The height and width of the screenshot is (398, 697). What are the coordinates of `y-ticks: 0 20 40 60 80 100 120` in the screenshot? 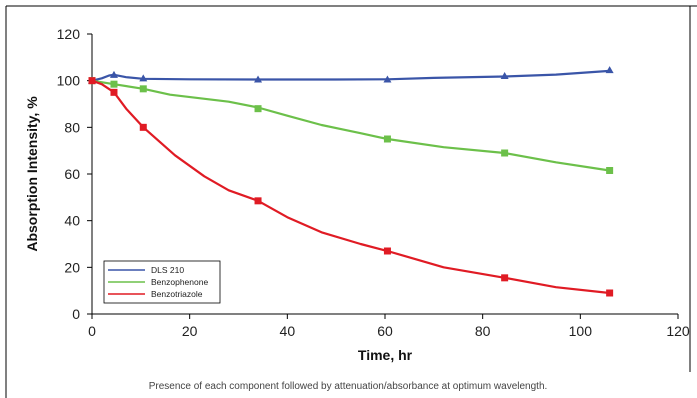 It's located at (74, 174).